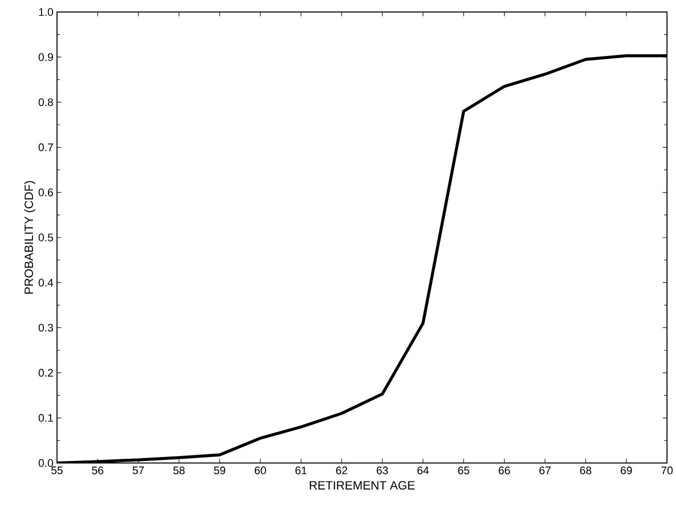  Describe the element at coordinates (45, 192) in the screenshot. I see `y-tick-label: 0.6` at that location.